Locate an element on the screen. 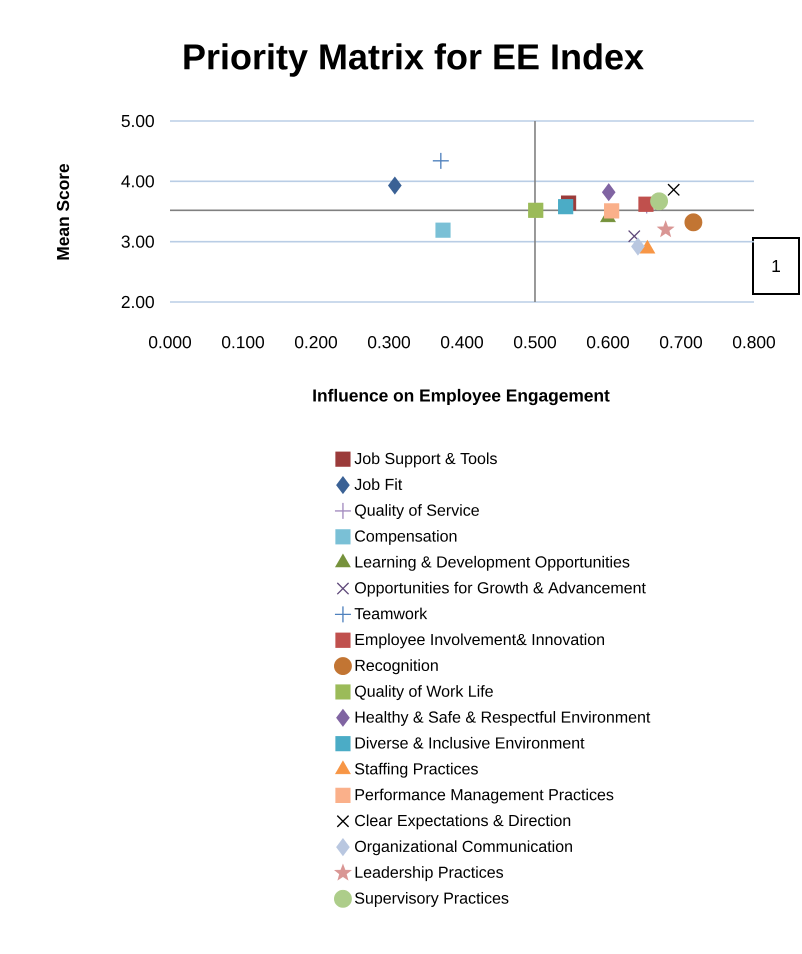  x-tick-label: 0.300 is located at coordinates (389, 342).